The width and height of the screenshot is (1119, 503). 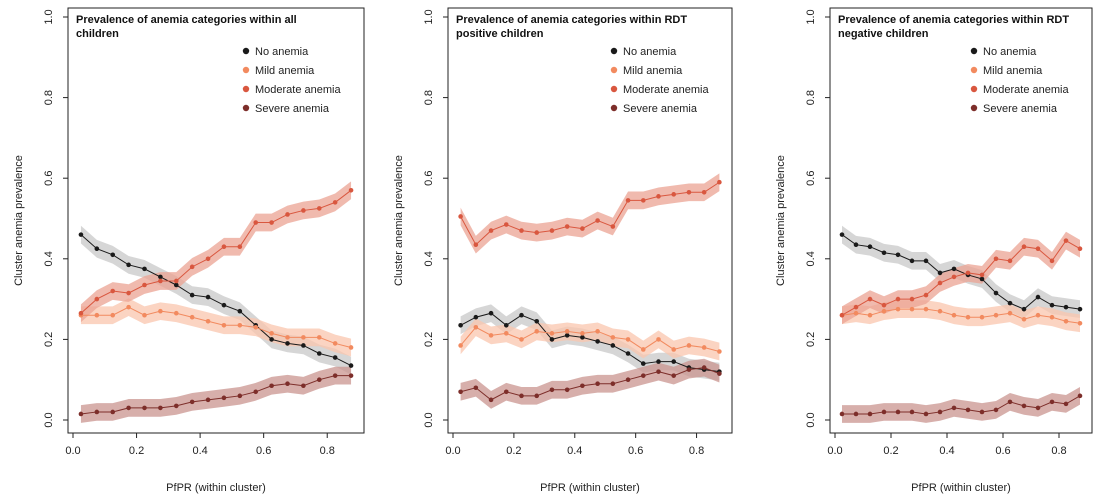 I want to click on x-tick-label: 0.4, so click(x=199, y=451).